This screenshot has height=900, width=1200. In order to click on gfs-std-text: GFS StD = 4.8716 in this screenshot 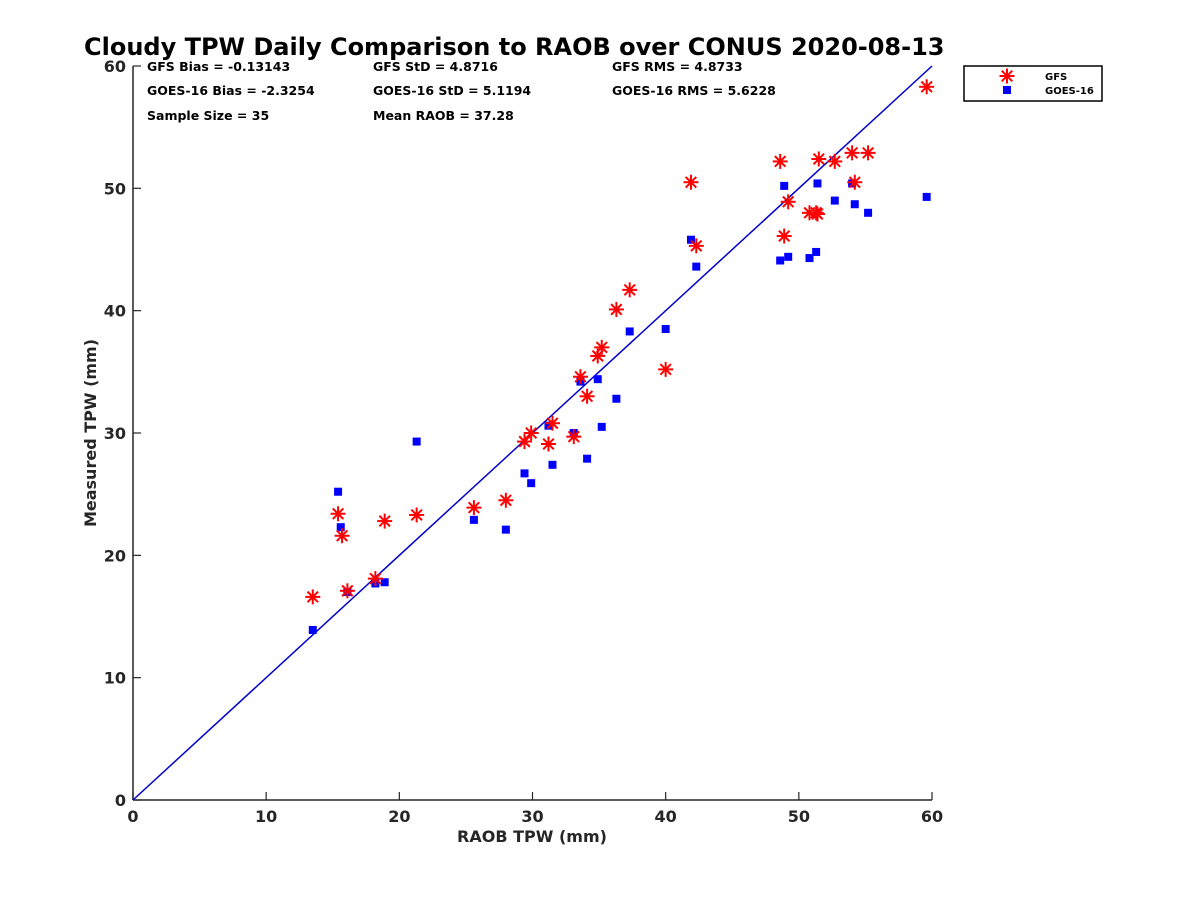, I will do `click(435, 66)`.